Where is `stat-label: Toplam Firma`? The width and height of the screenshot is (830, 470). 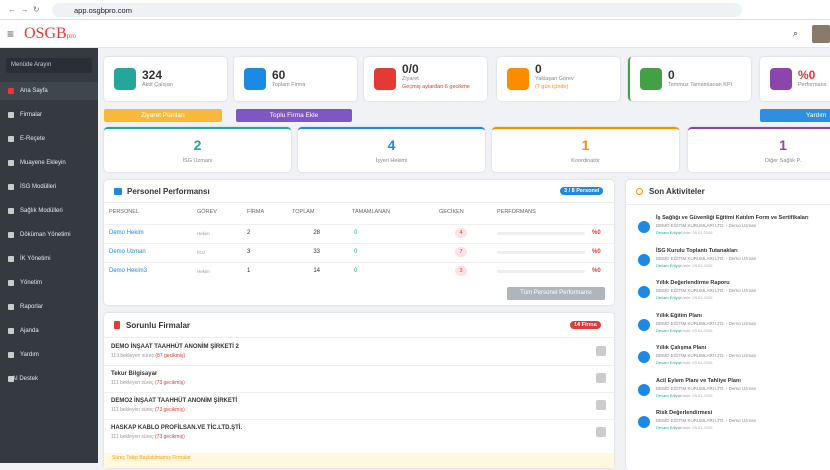 stat-label: Toplam Firma is located at coordinates (289, 85).